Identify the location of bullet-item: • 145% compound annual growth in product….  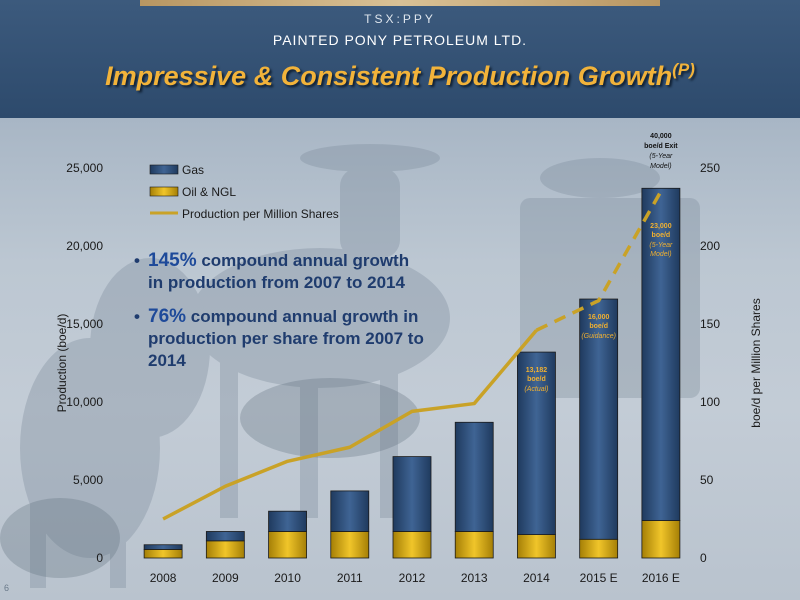
(279, 272).